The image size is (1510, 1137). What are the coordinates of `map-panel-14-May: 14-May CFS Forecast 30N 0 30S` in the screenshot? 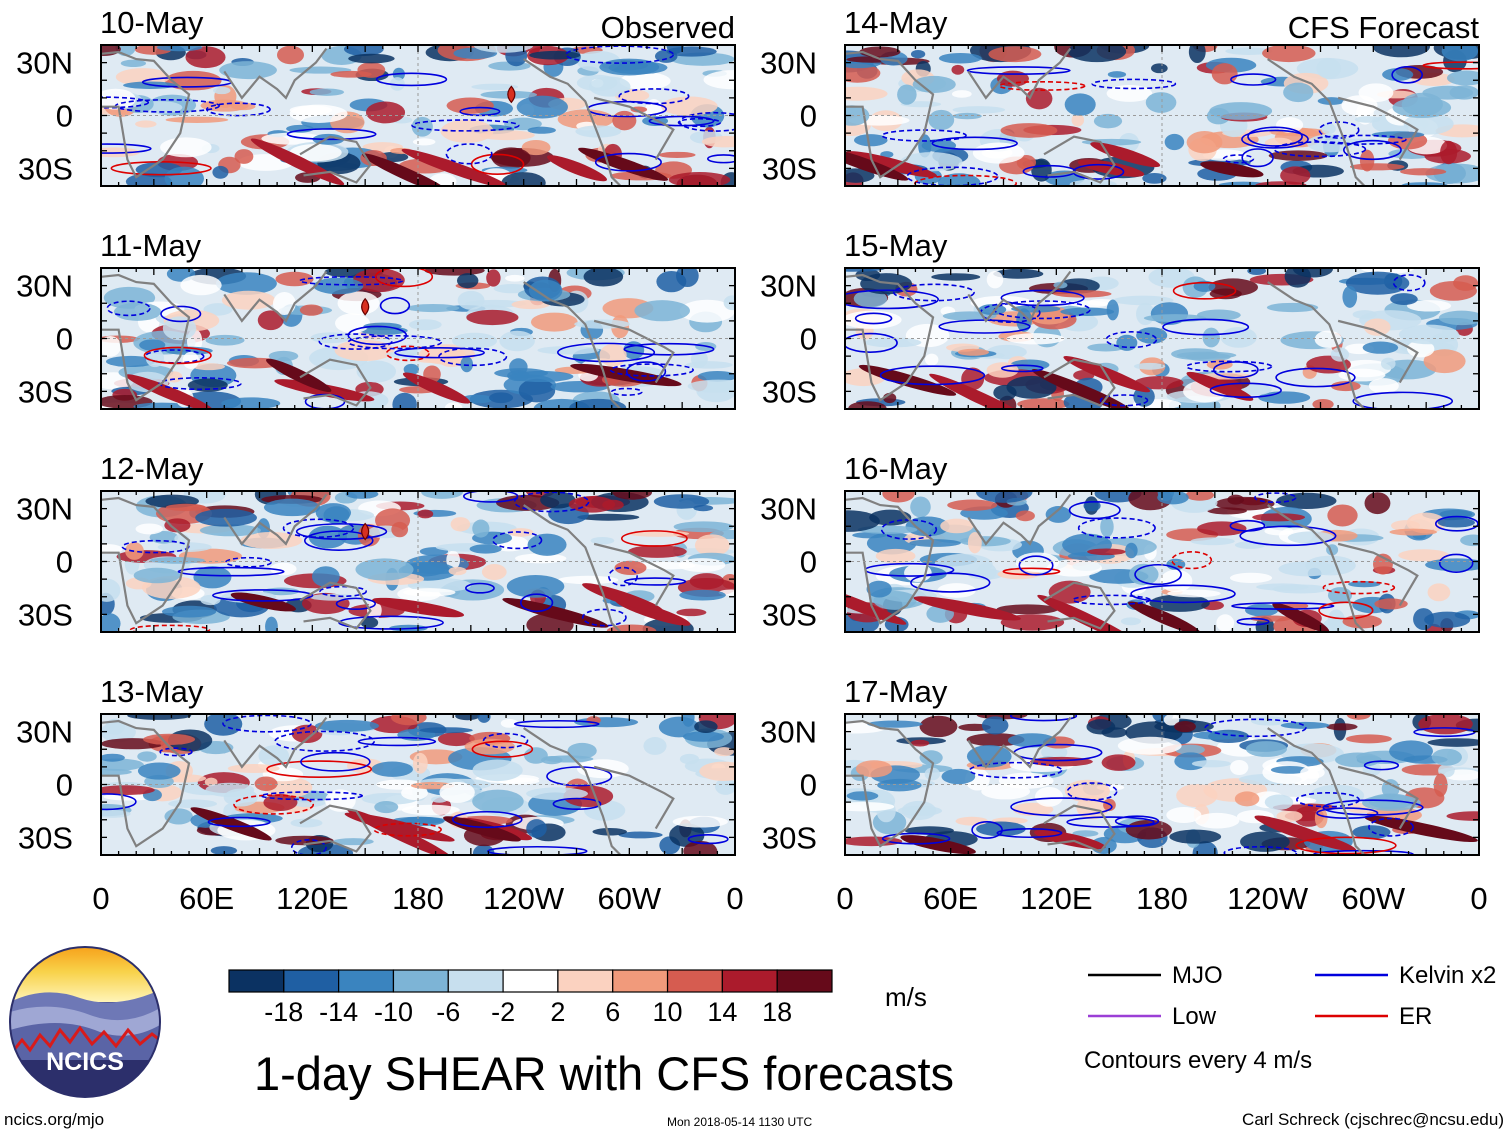 It's located at (1120, 96).